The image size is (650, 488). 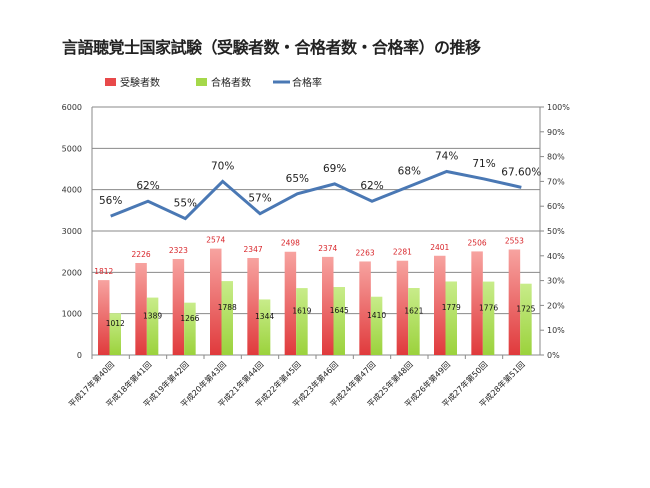 I want to click on legend-label: 受験者数, so click(x=140, y=82).